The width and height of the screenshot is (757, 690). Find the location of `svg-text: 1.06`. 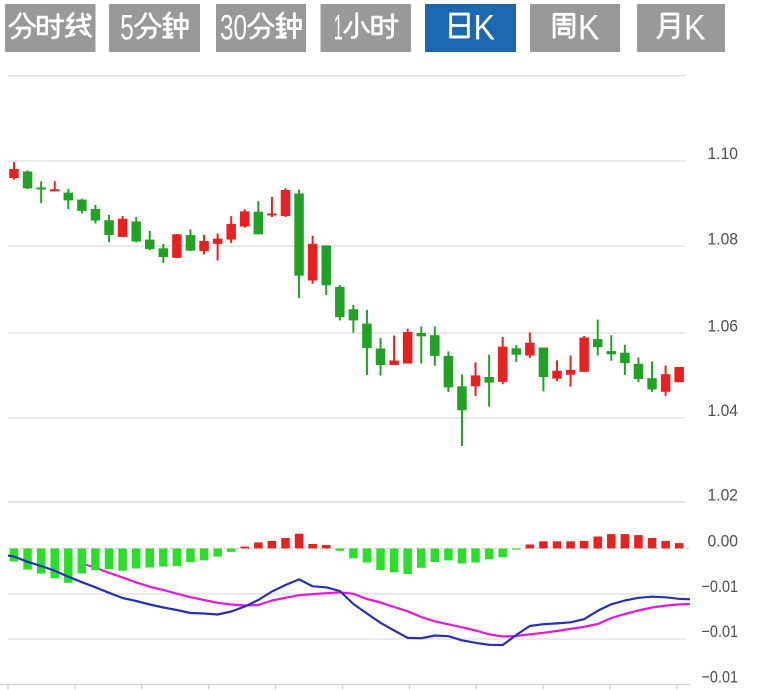

svg-text: 1.06 is located at coordinates (723, 325).